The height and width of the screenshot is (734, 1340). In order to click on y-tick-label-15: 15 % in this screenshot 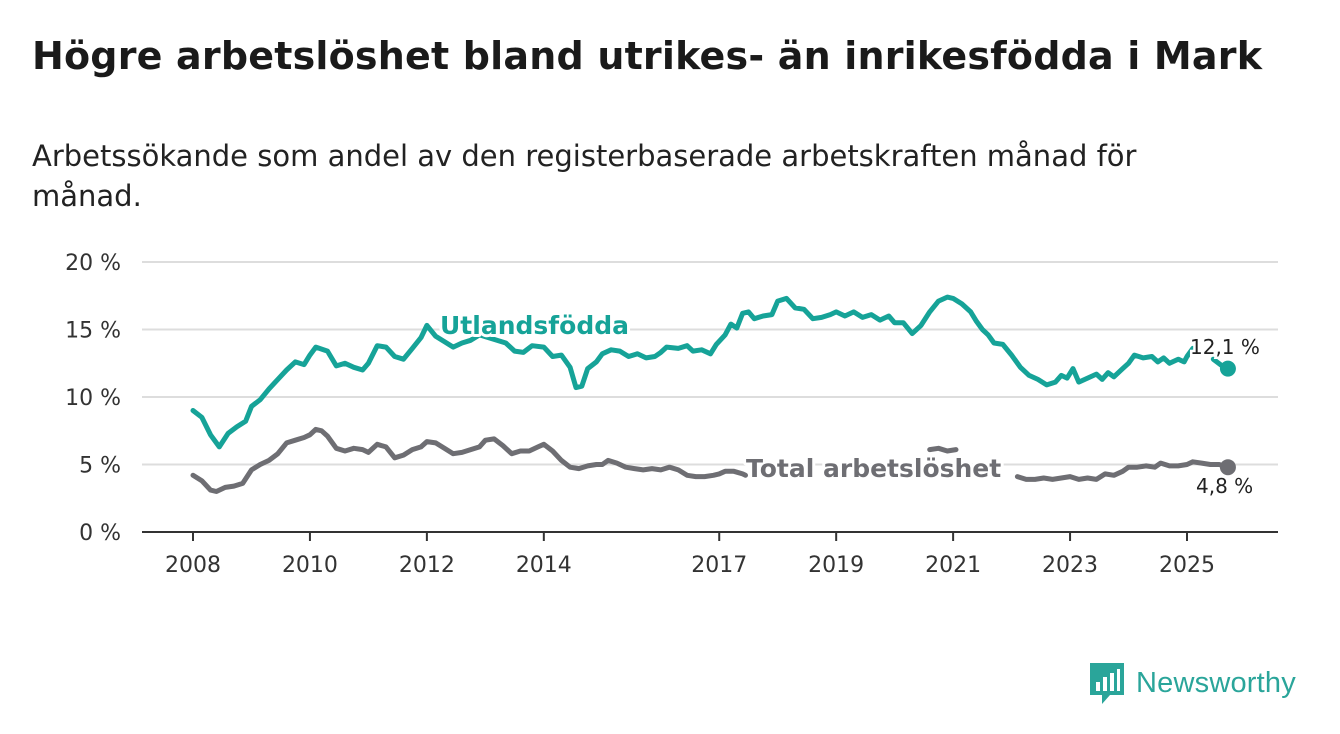, I will do `click(93, 331)`.